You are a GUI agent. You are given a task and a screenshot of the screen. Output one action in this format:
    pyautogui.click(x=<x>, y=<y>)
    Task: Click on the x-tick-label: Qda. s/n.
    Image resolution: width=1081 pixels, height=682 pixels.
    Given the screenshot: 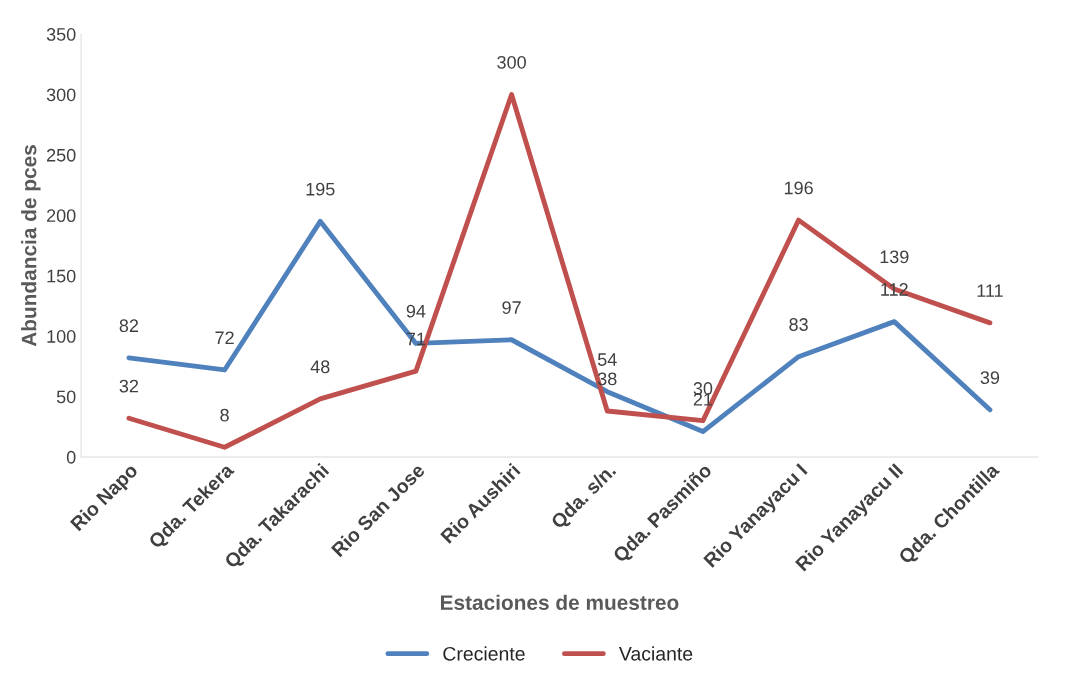 What is the action you would take?
    pyautogui.click(x=584, y=497)
    